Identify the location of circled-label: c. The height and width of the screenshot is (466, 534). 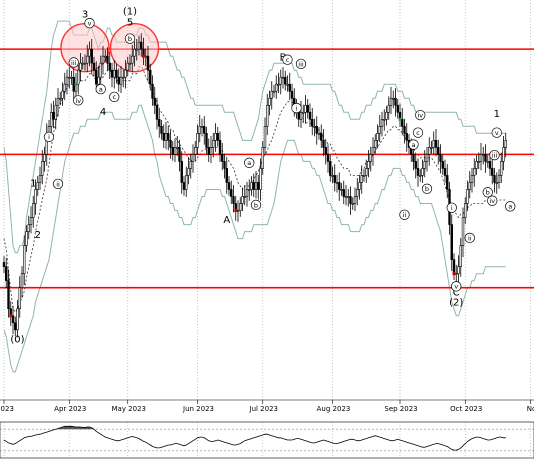
(114, 96).